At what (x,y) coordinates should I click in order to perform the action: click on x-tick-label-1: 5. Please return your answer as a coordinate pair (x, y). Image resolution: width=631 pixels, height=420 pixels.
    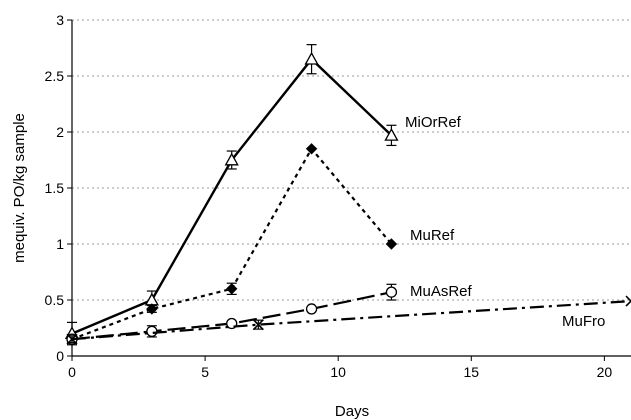
    Looking at the image, I should click on (205, 372).